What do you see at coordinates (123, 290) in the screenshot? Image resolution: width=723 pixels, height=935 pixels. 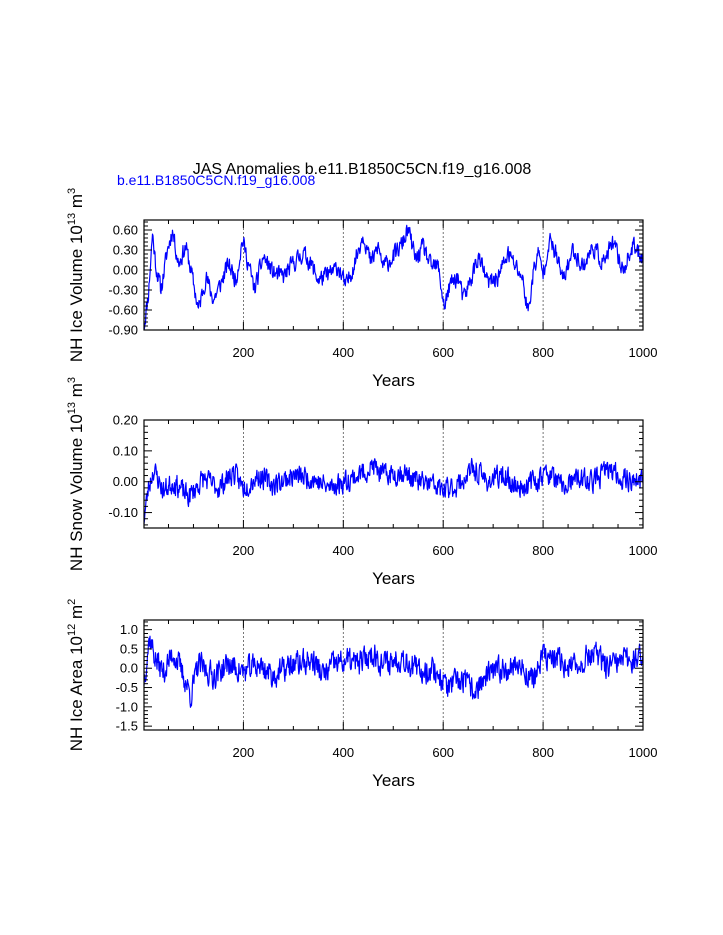 I see `y-tick-label: -0.30` at bounding box center [123, 290].